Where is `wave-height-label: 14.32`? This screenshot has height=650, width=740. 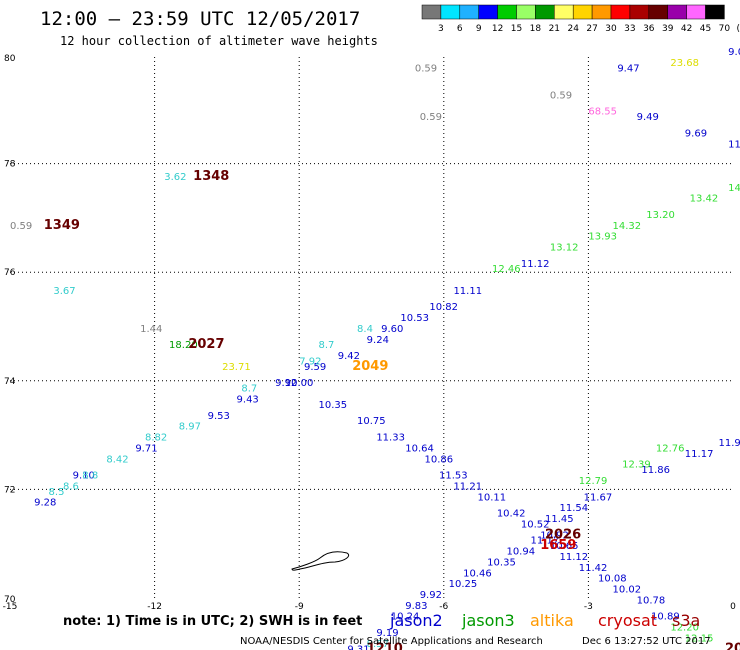 wave-height-label: 14.32 is located at coordinates (627, 226).